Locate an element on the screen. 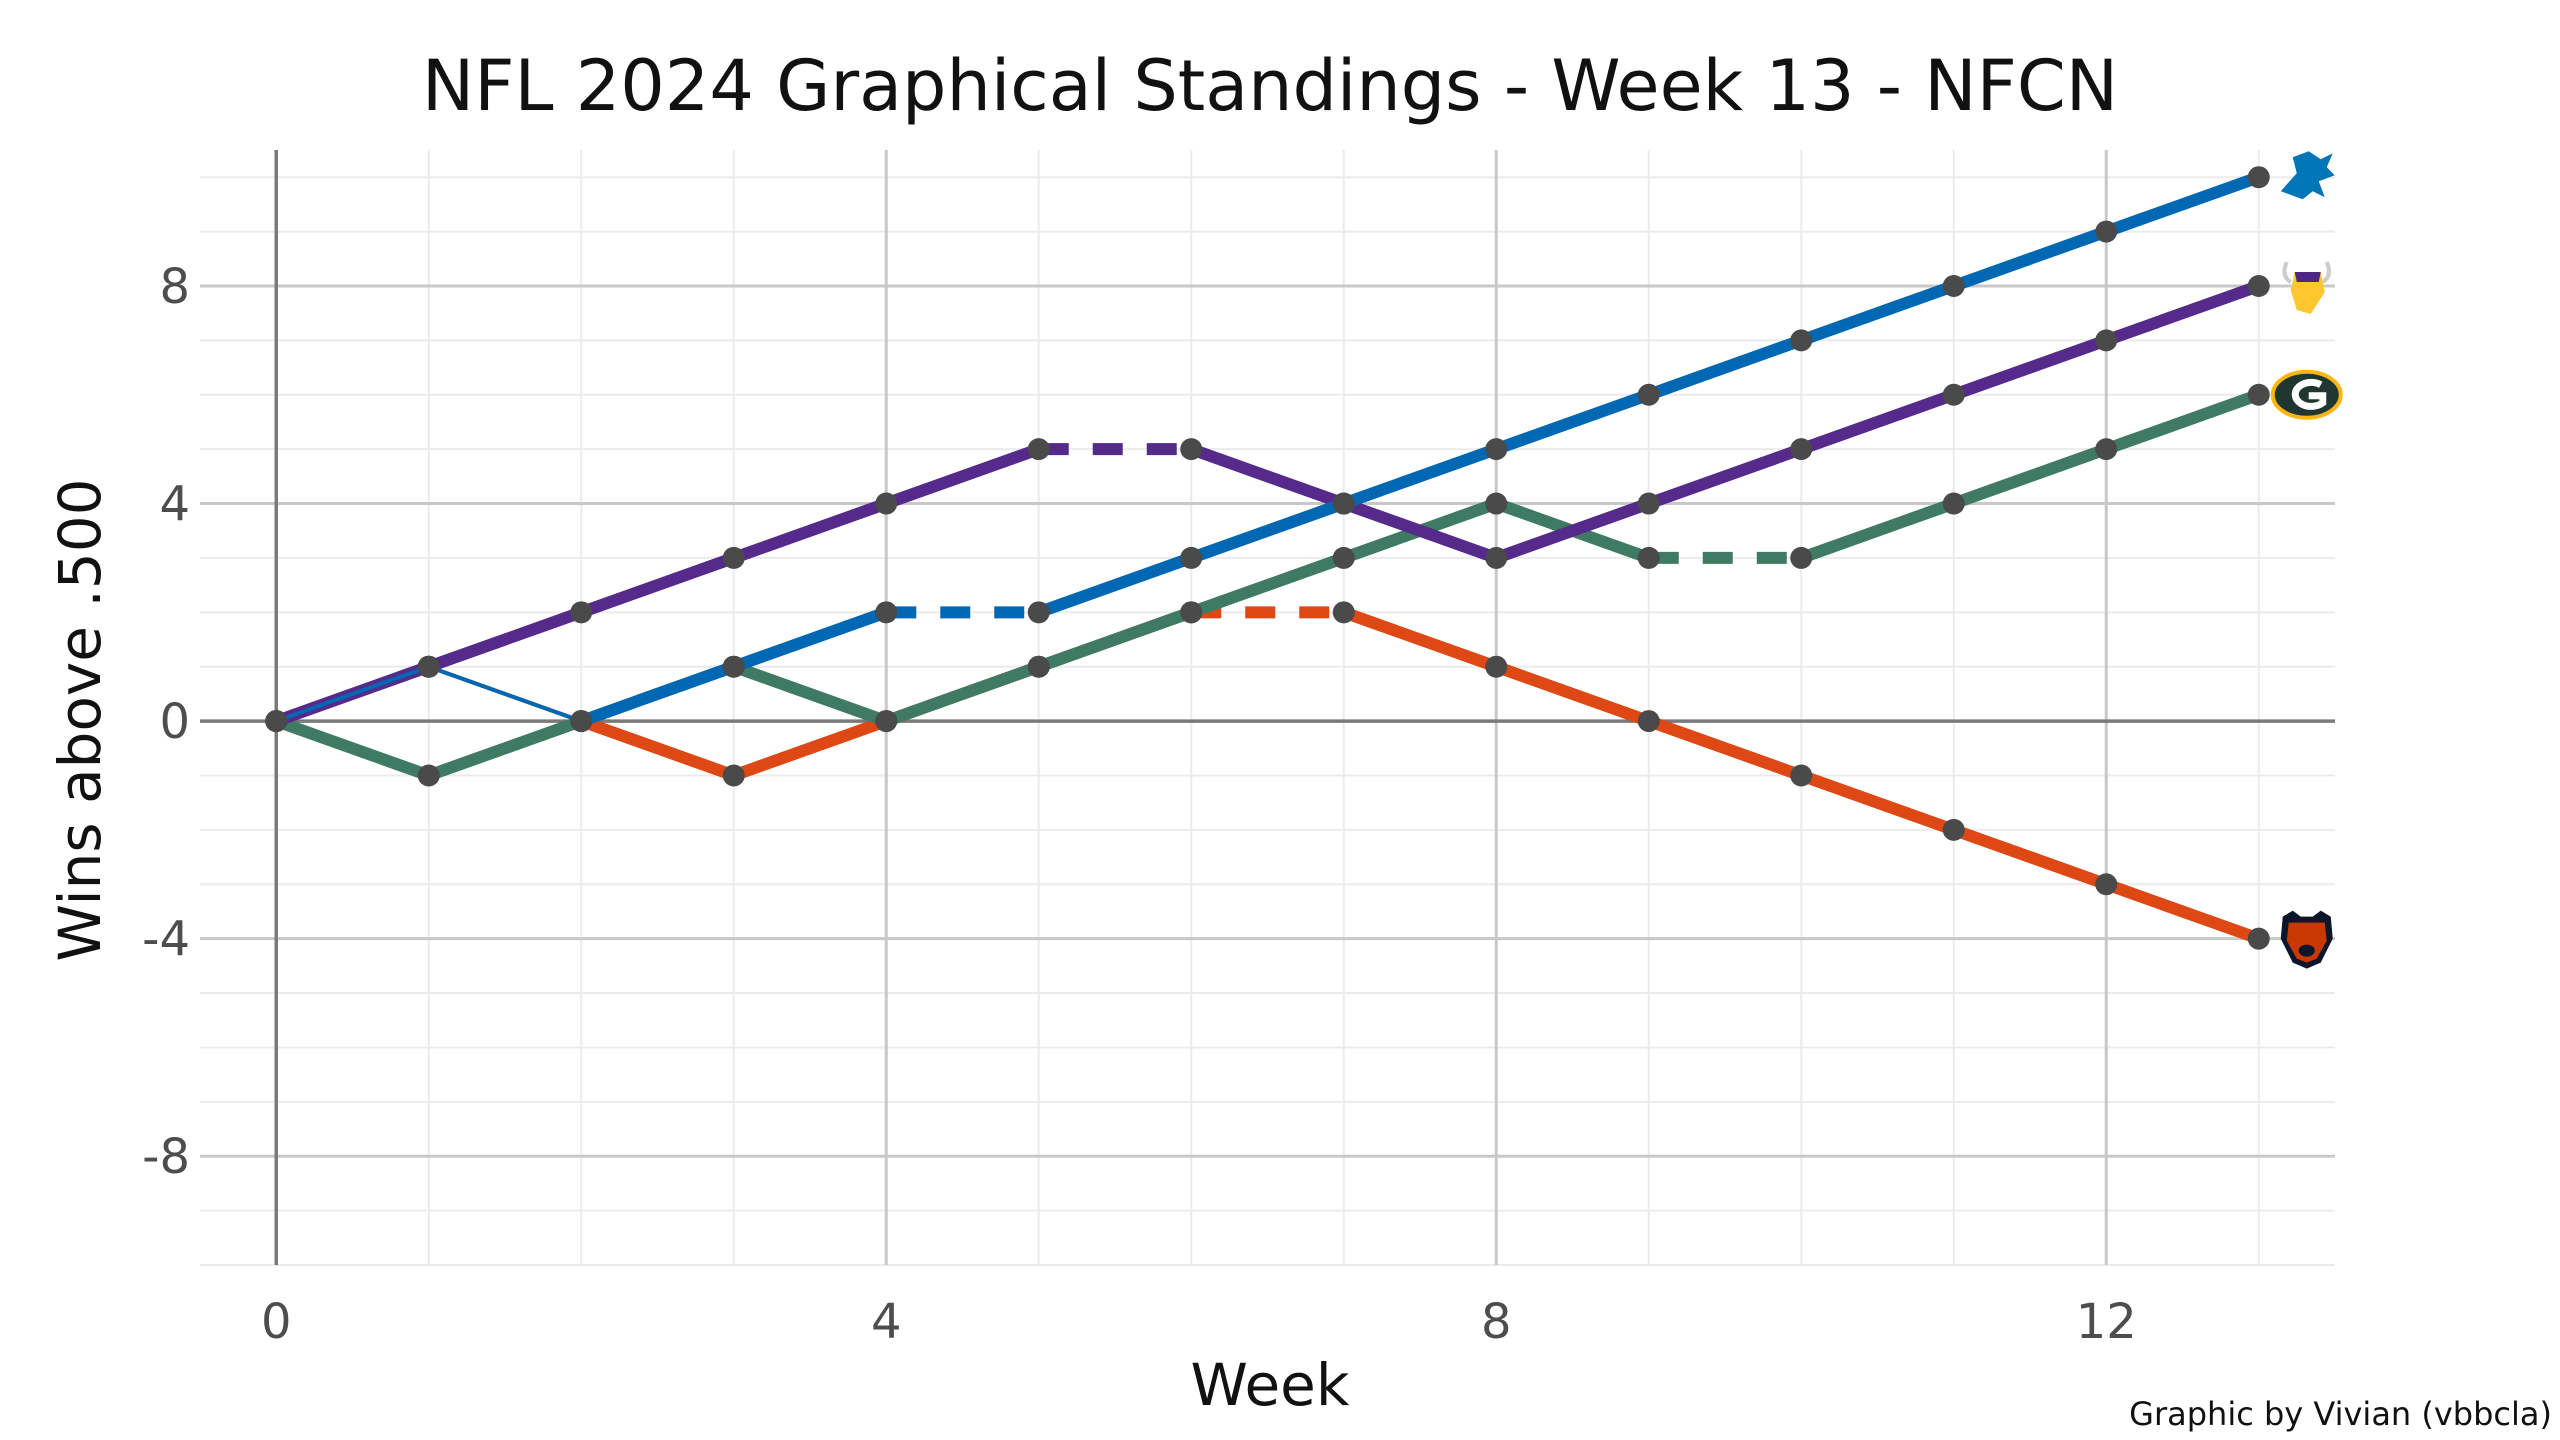  x-axis-title: Week is located at coordinates (1270, 1385).